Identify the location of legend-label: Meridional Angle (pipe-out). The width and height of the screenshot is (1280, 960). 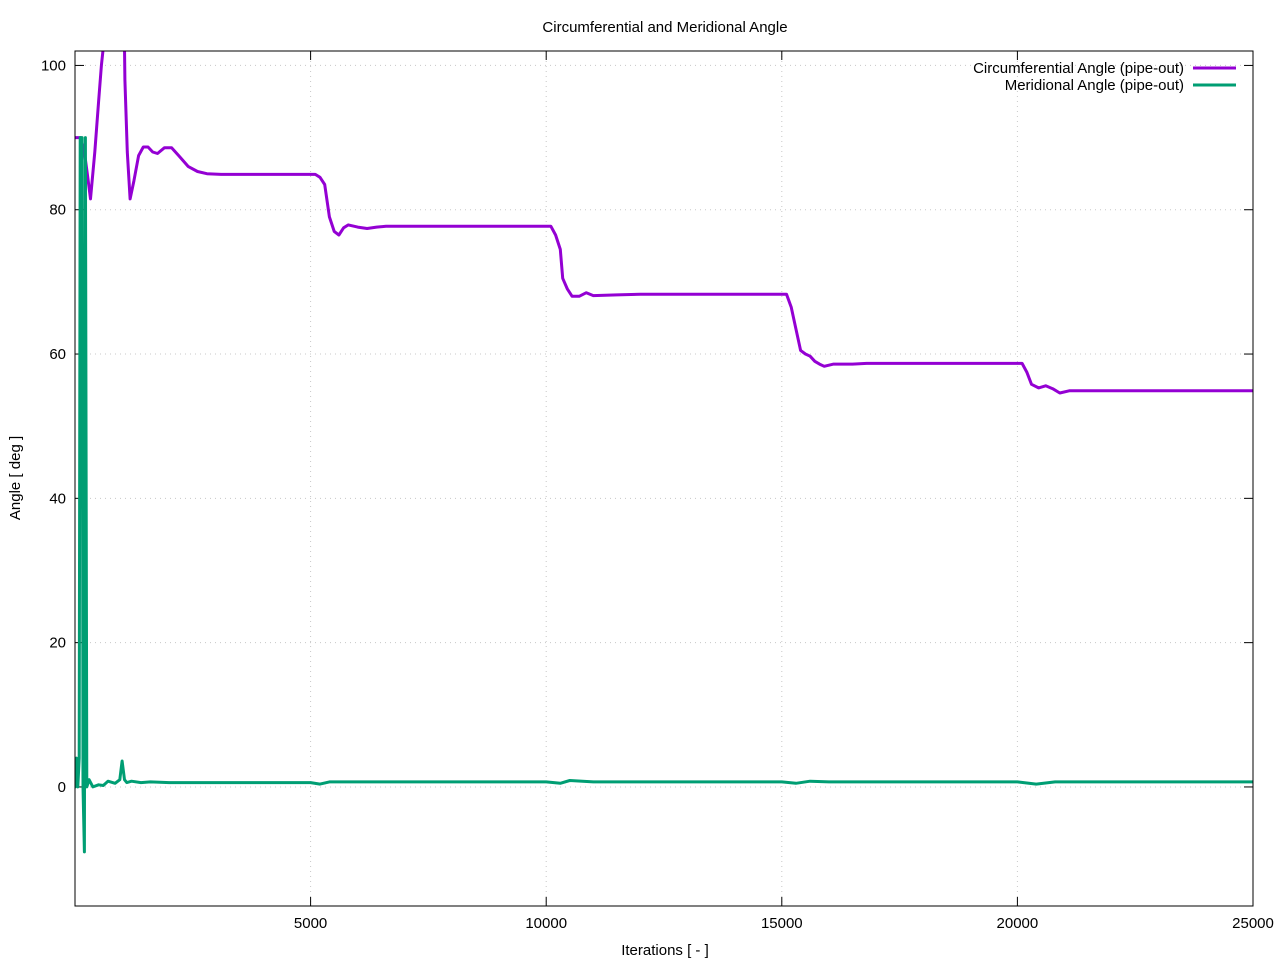
(1094, 85).